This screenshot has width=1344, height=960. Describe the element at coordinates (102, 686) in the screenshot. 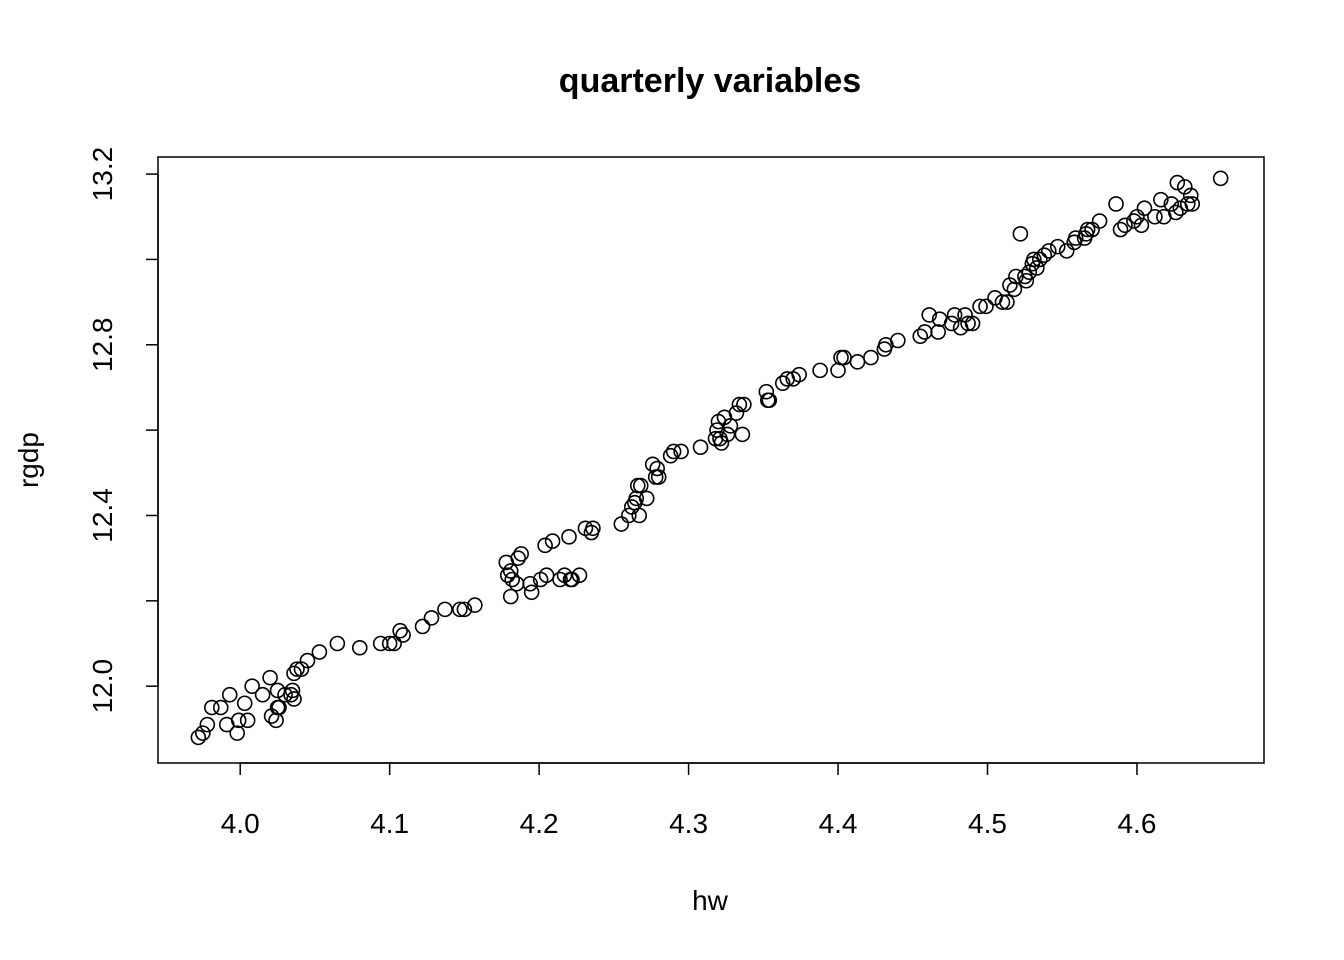

I see `y-tick-label: 12.0` at that location.